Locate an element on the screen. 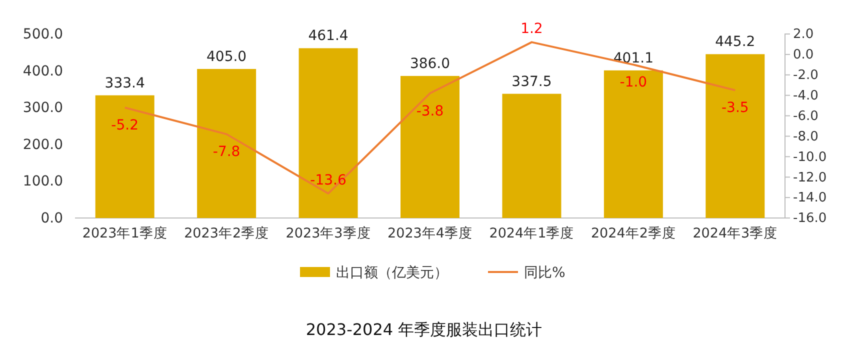 The width and height of the screenshot is (848, 350). legend-label: 同比% is located at coordinates (545, 273).